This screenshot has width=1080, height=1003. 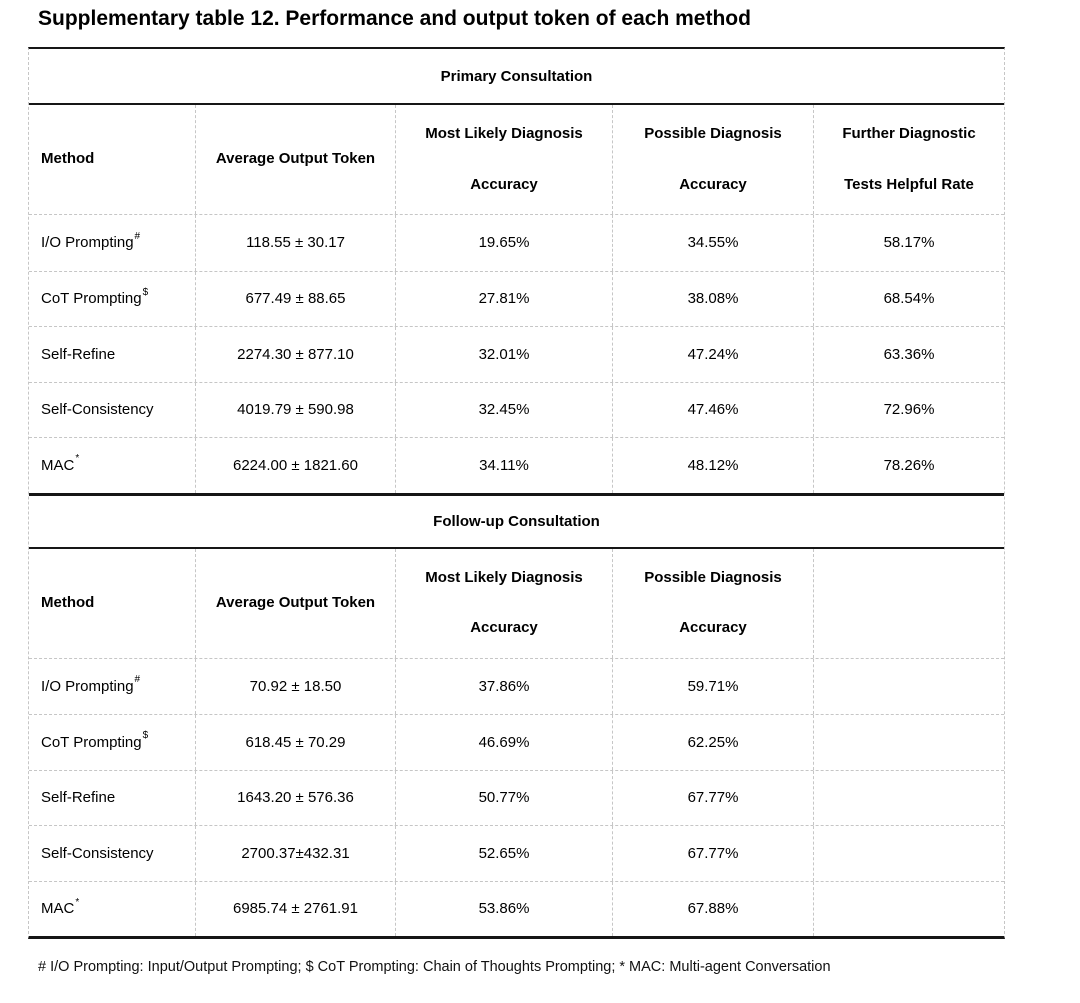 What do you see at coordinates (503, 686) in the screenshot?
I see `most-likely-accuracy-cell: 37.86%` at bounding box center [503, 686].